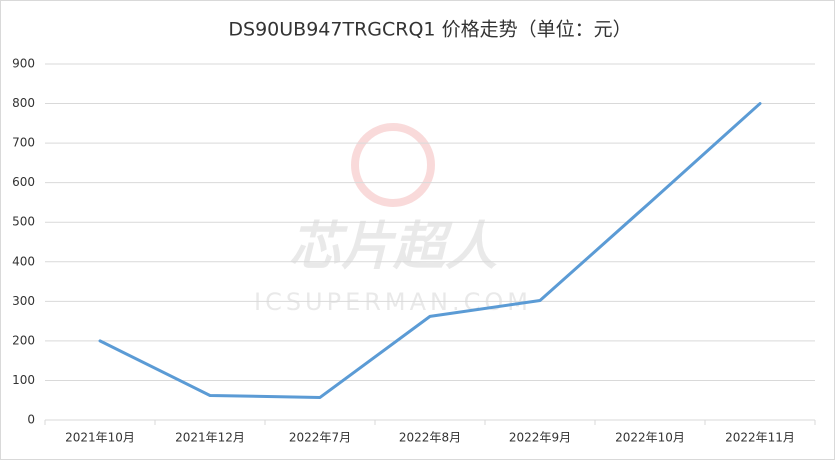 This screenshot has width=835, height=460. Describe the element at coordinates (23, 182) in the screenshot. I see `y-tick-label: 600` at that location.